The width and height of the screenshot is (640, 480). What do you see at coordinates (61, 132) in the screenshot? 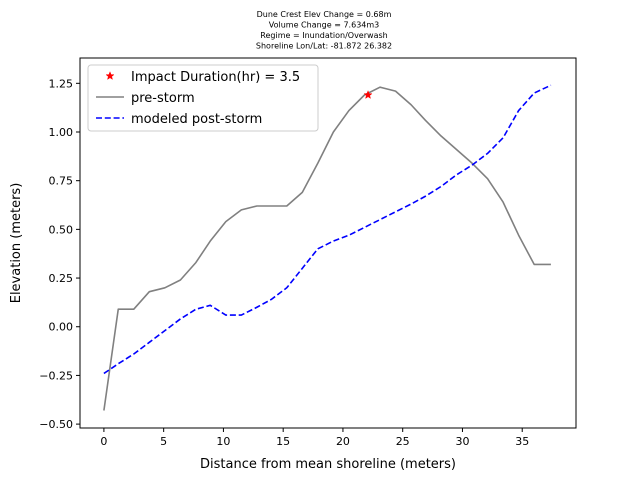
I see `y-tick-label: 1.00` at bounding box center [61, 132].